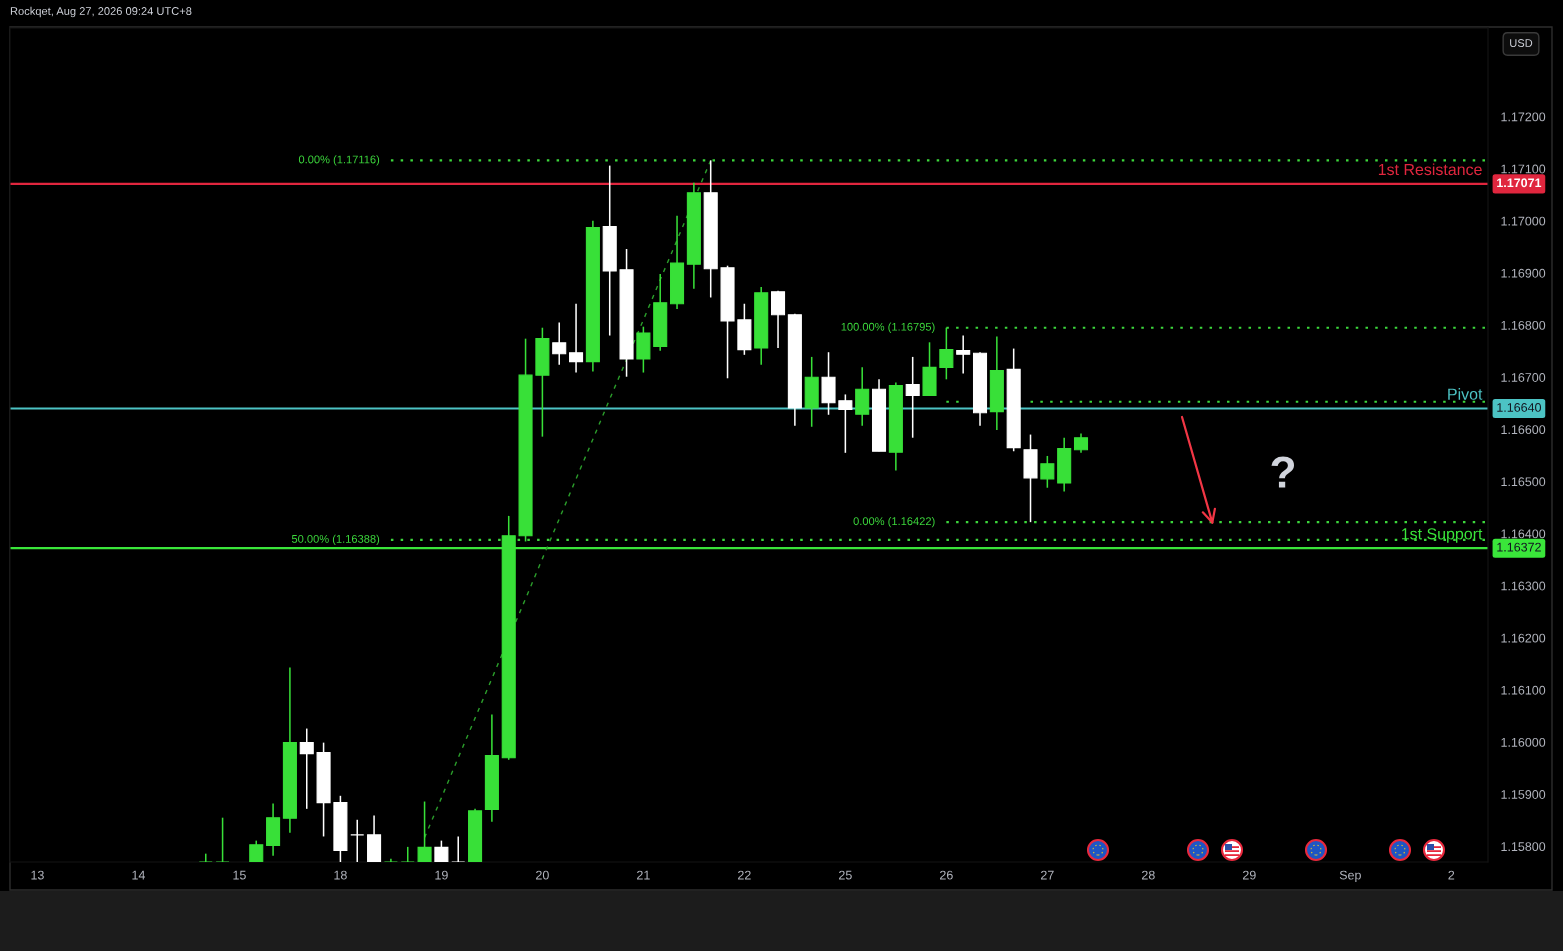 The width and height of the screenshot is (1563, 951). What do you see at coordinates (888, 327) in the screenshot?
I see `series-label: 100.00% (1.16795)` at bounding box center [888, 327].